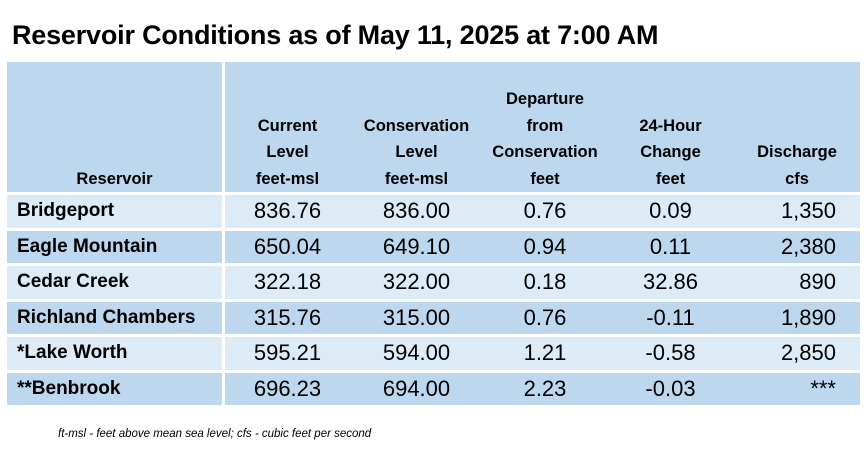  What do you see at coordinates (670, 316) in the screenshot?
I see `change-cell: -0.11` at bounding box center [670, 316].